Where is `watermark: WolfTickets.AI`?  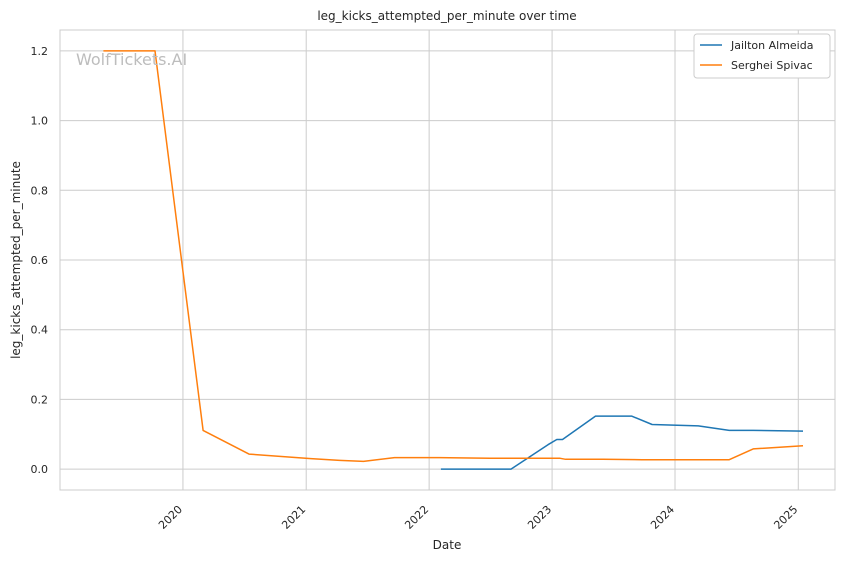
watermark: WolfTickets.AI is located at coordinates (131, 59).